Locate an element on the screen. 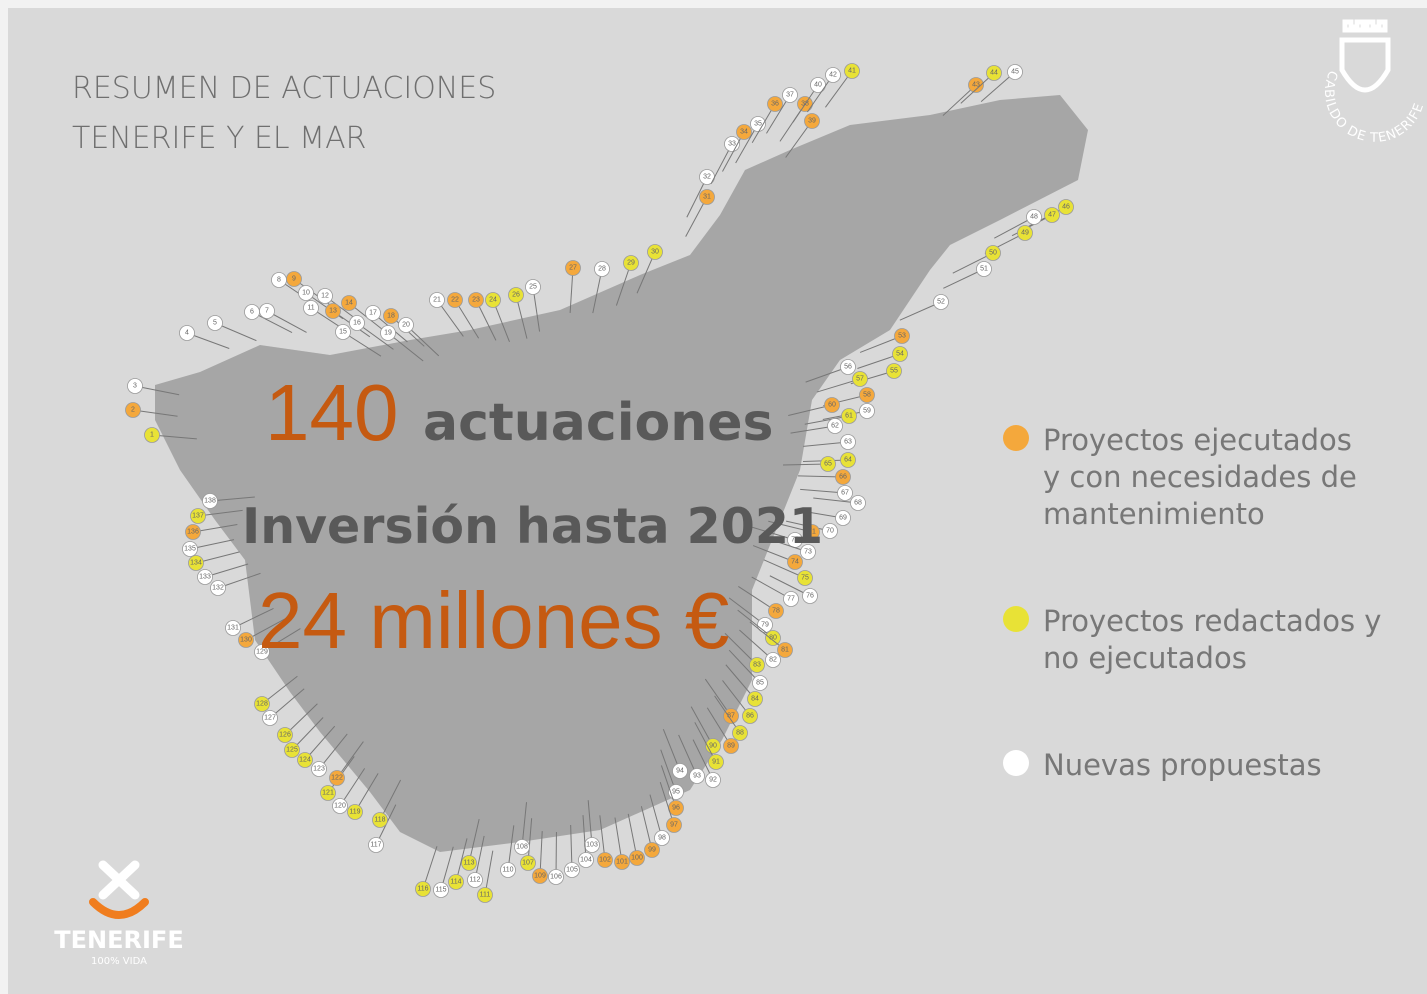 This screenshot has width=1427, height=994. count-text: actuaciones is located at coordinates (598, 423).